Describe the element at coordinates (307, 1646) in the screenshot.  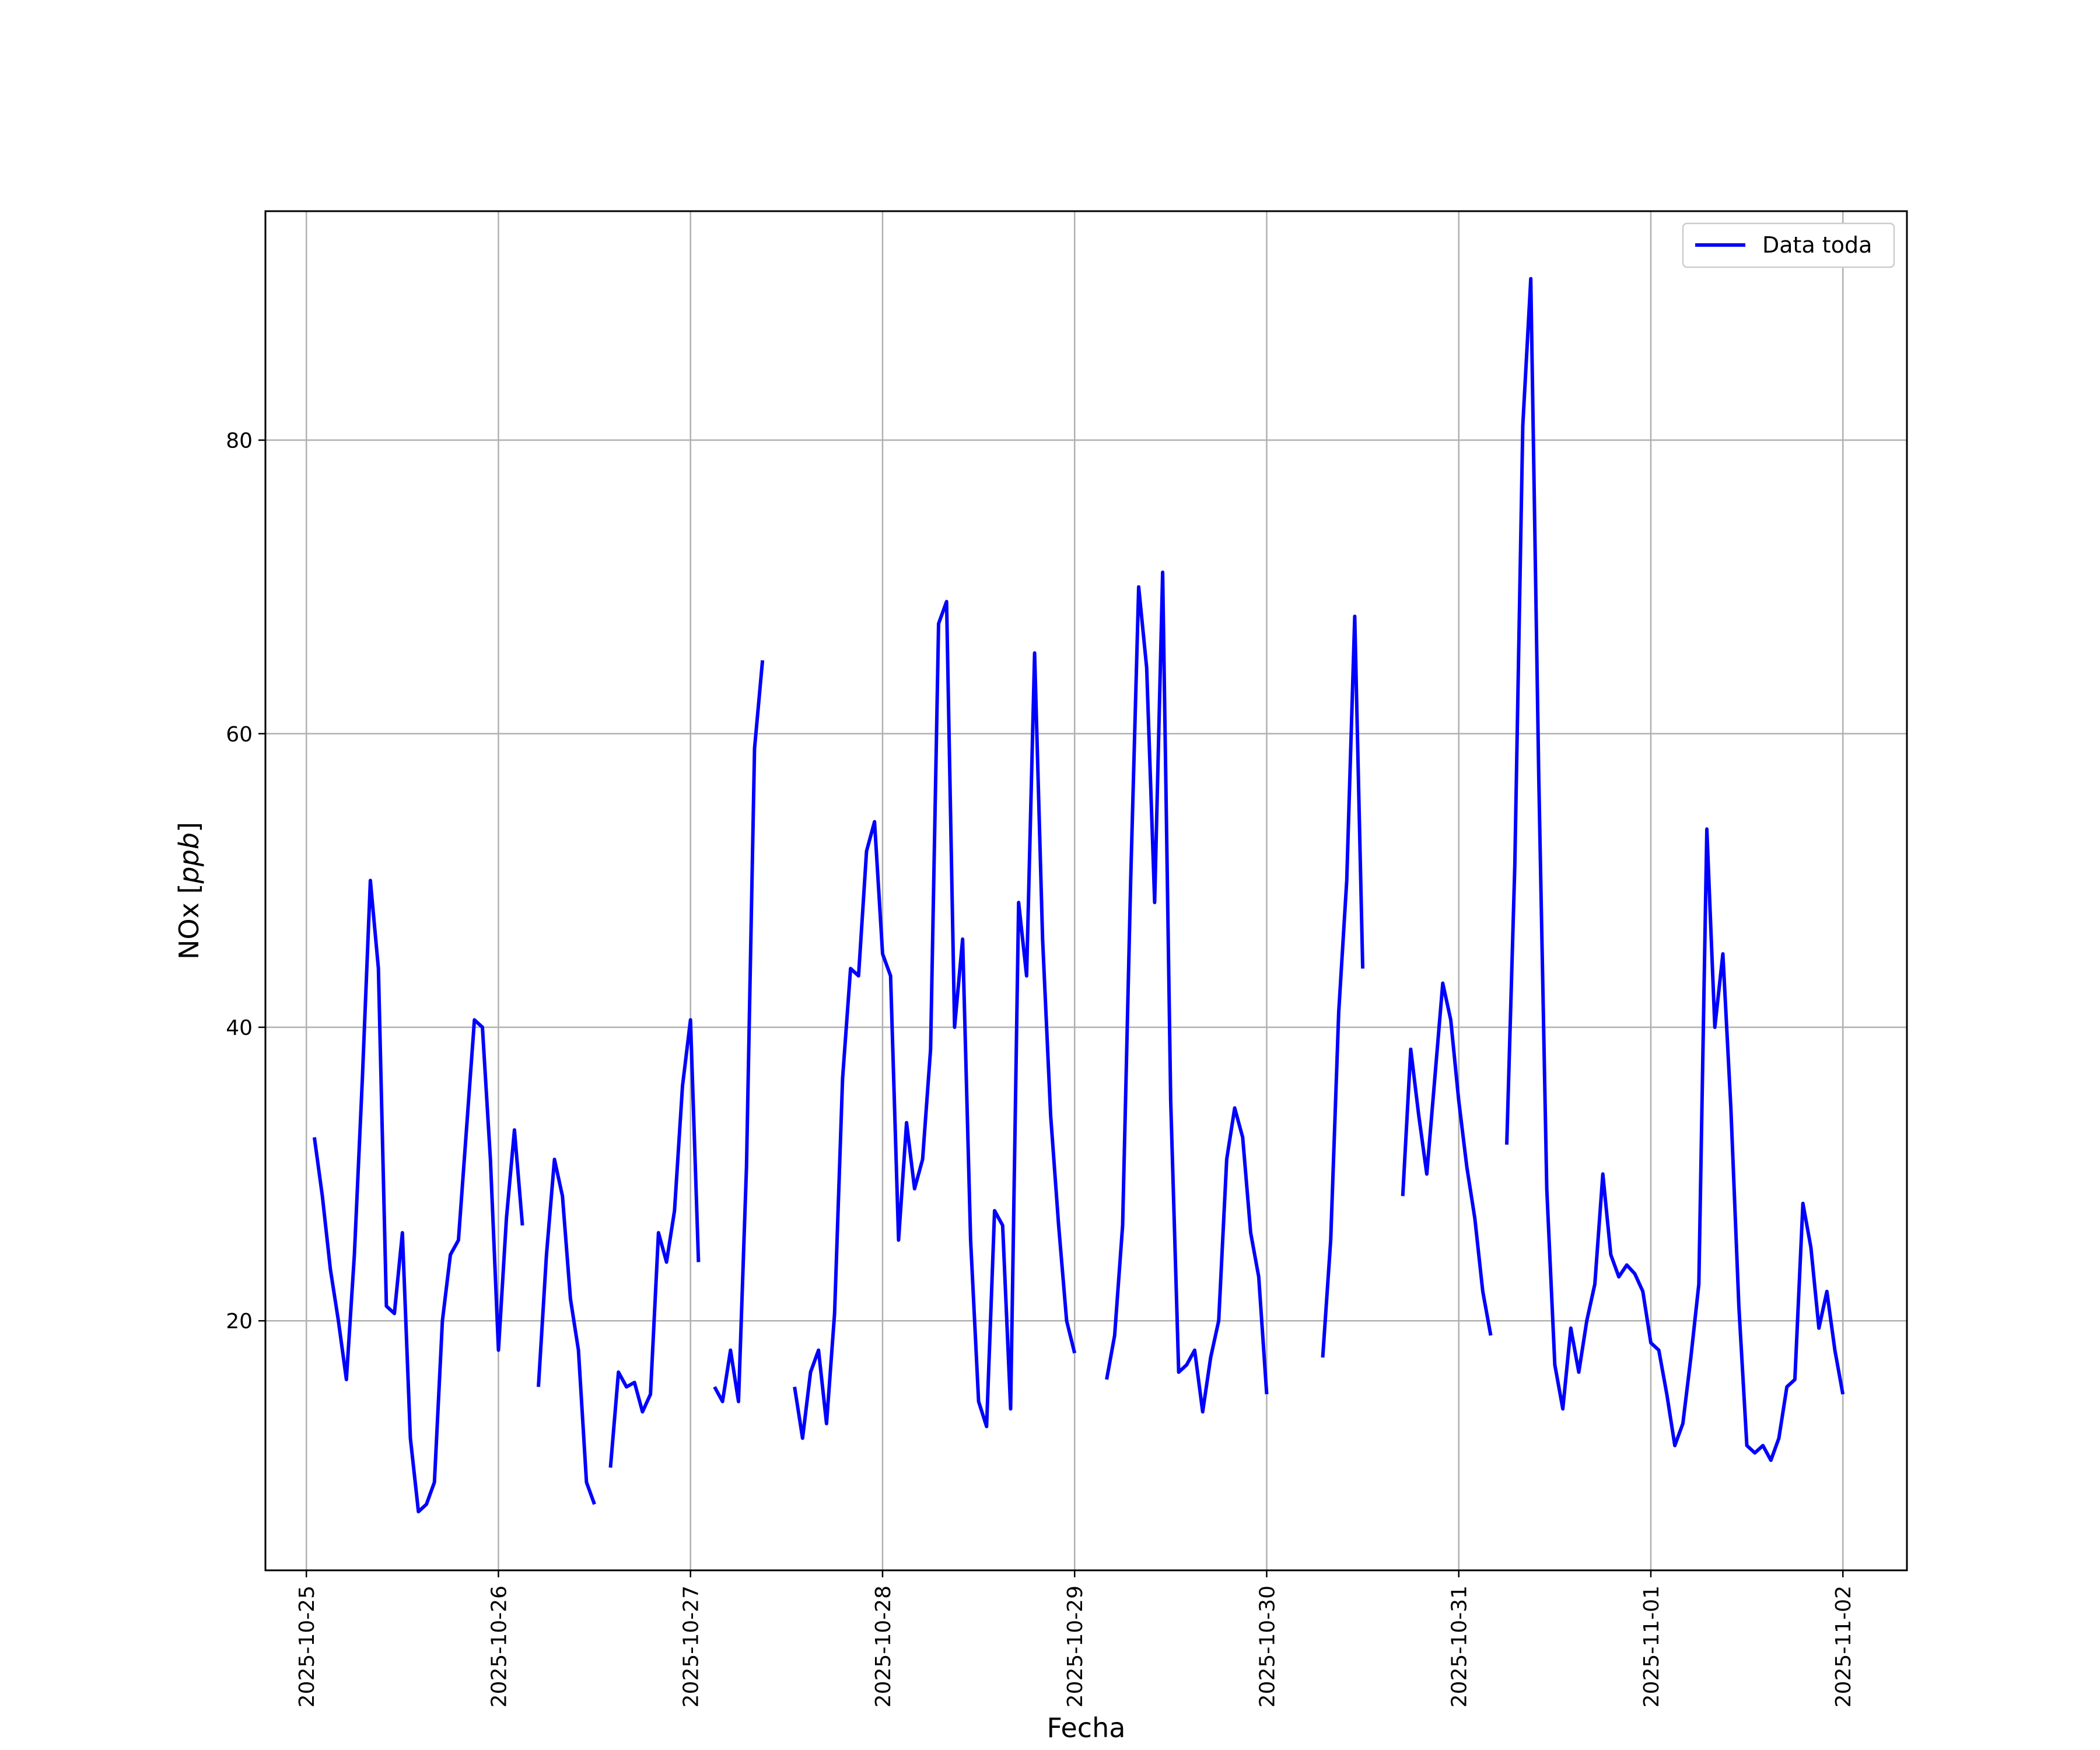
I see `x-tick-label: 2025-10-25` at that location.